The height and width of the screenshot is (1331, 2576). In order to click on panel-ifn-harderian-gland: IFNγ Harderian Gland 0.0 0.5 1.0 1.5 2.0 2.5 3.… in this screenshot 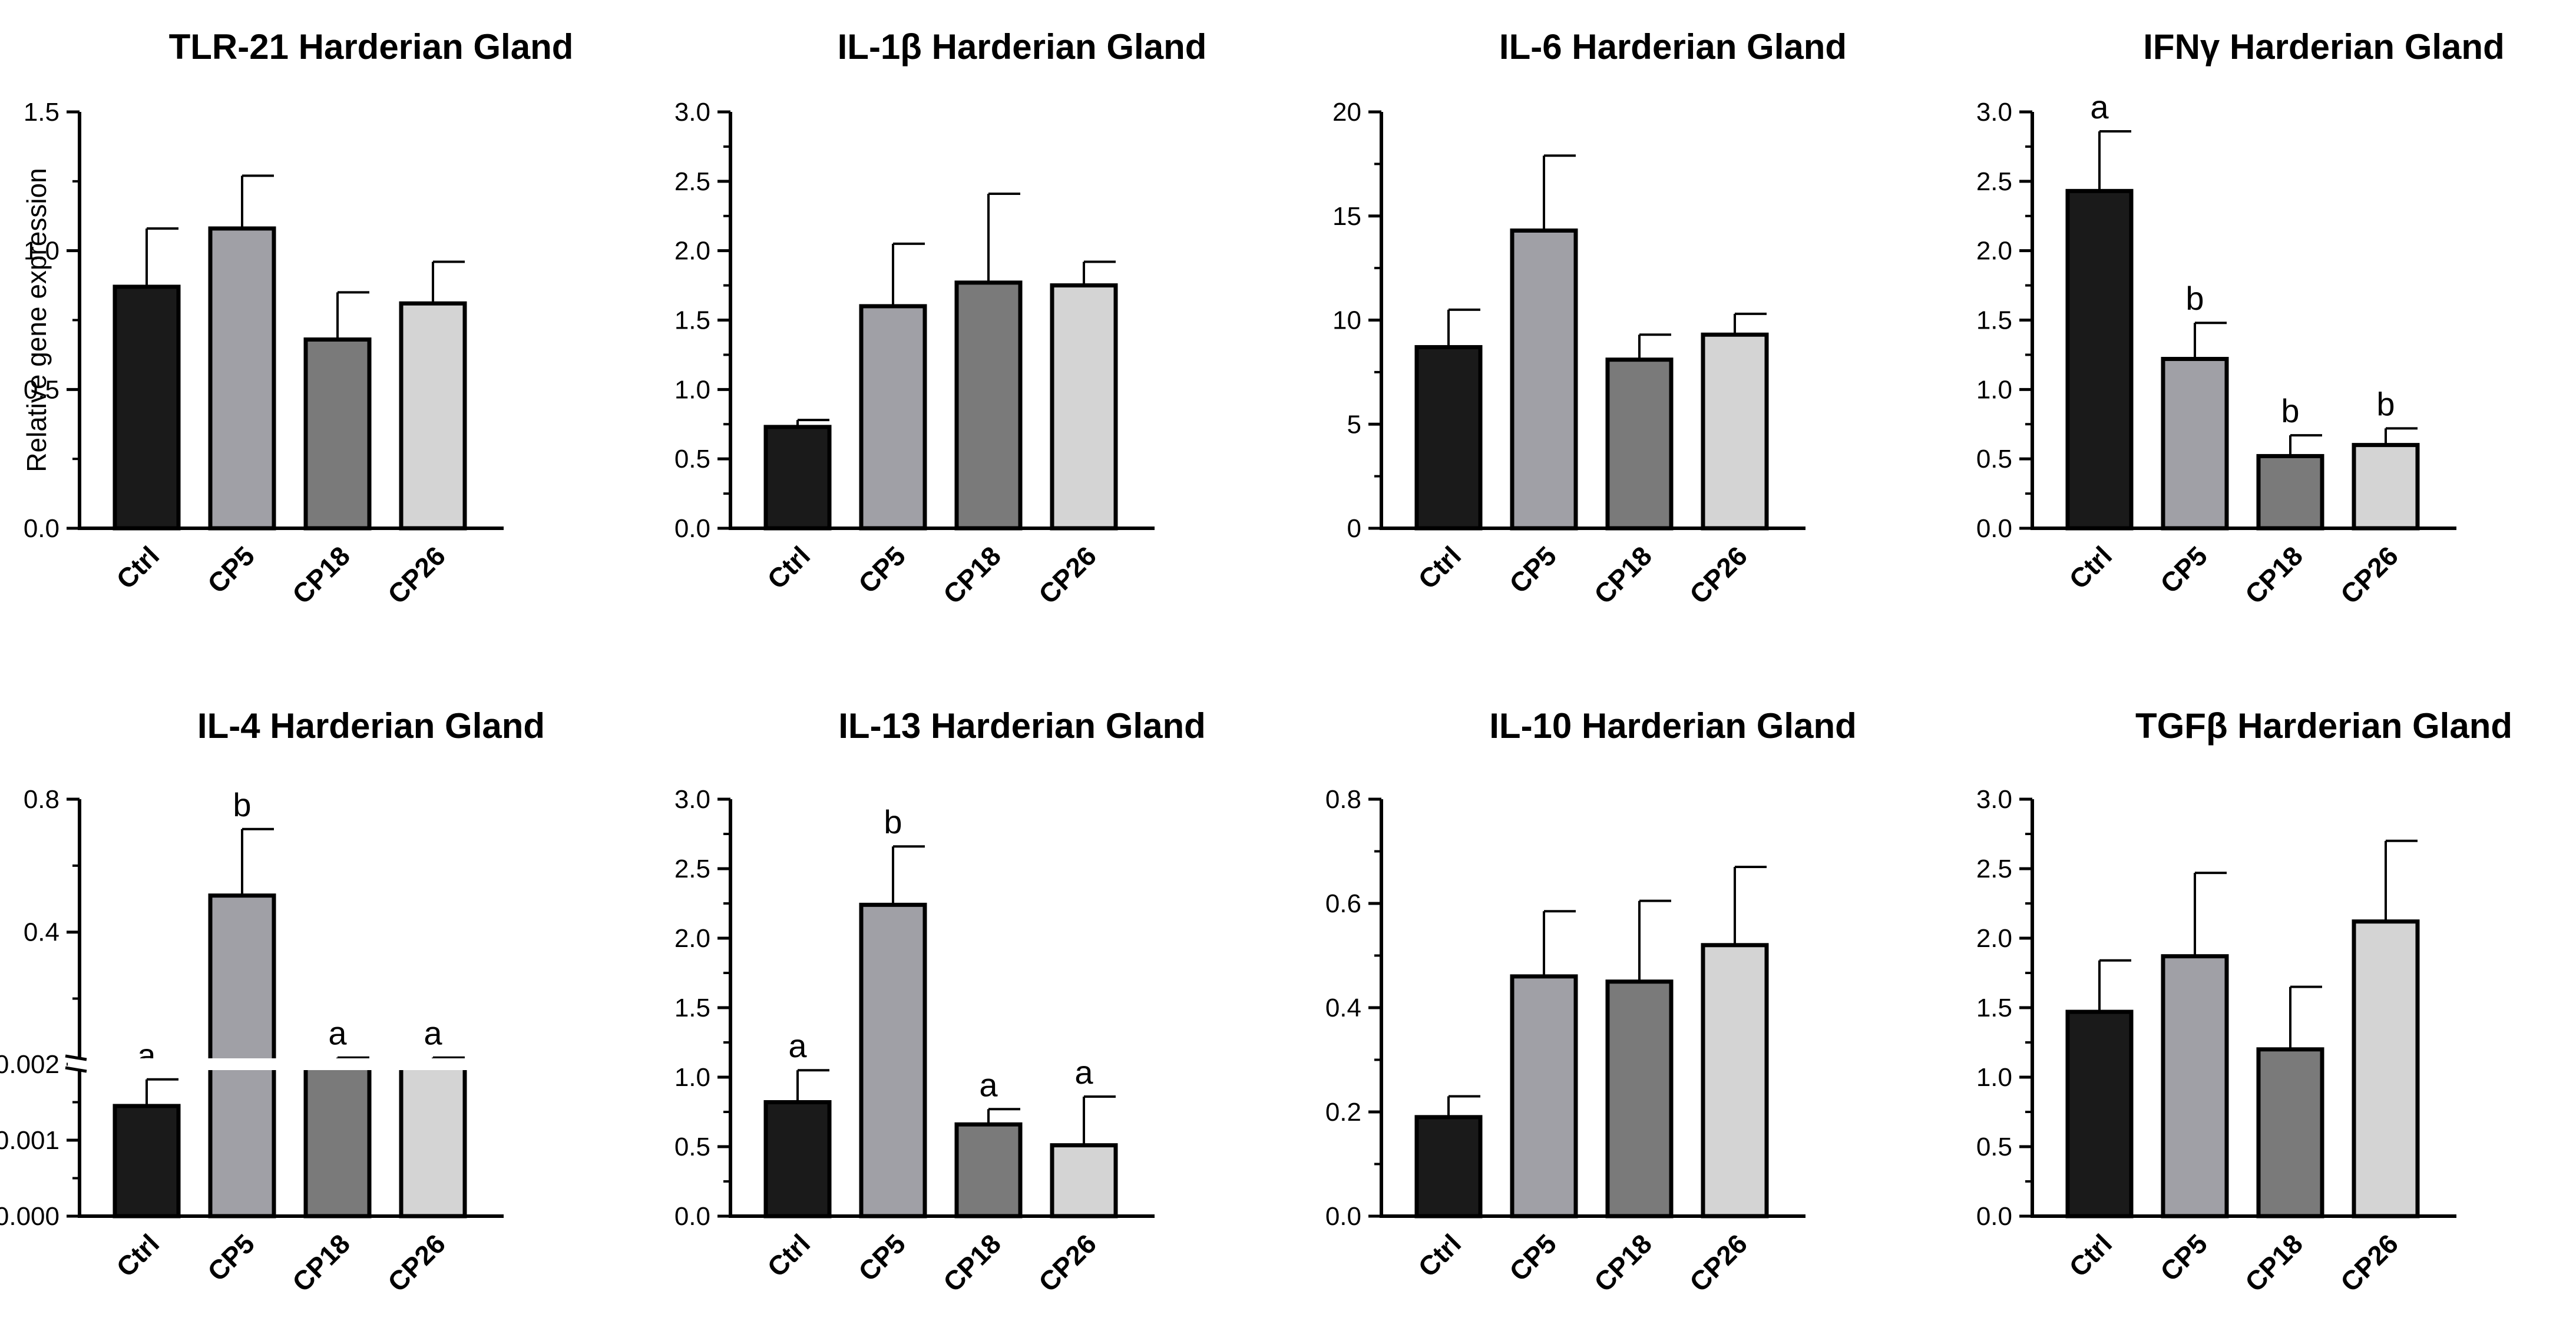, I will do `click(2240, 319)`.